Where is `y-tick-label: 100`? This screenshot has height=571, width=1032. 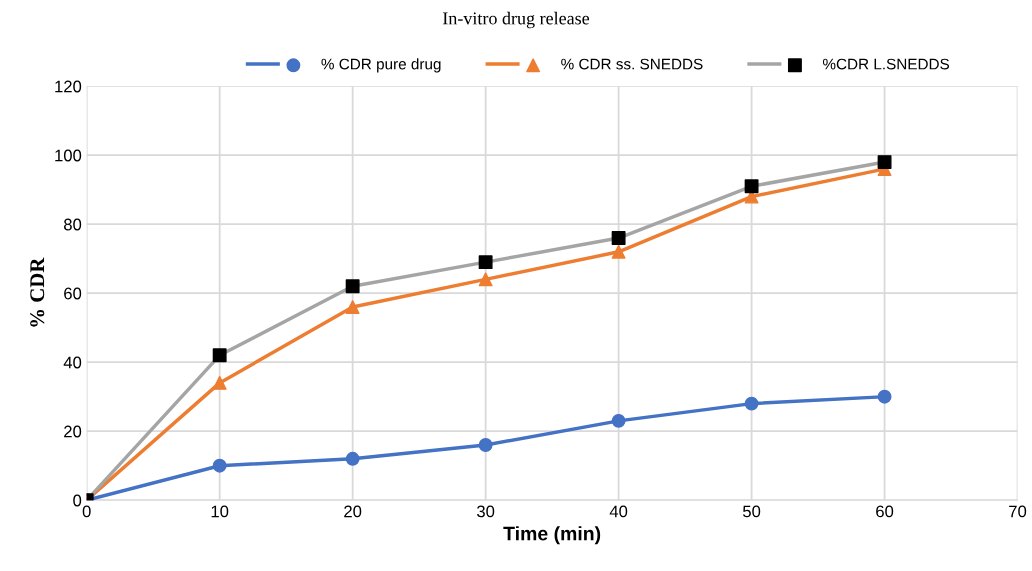 y-tick-label: 100 is located at coordinates (68, 155).